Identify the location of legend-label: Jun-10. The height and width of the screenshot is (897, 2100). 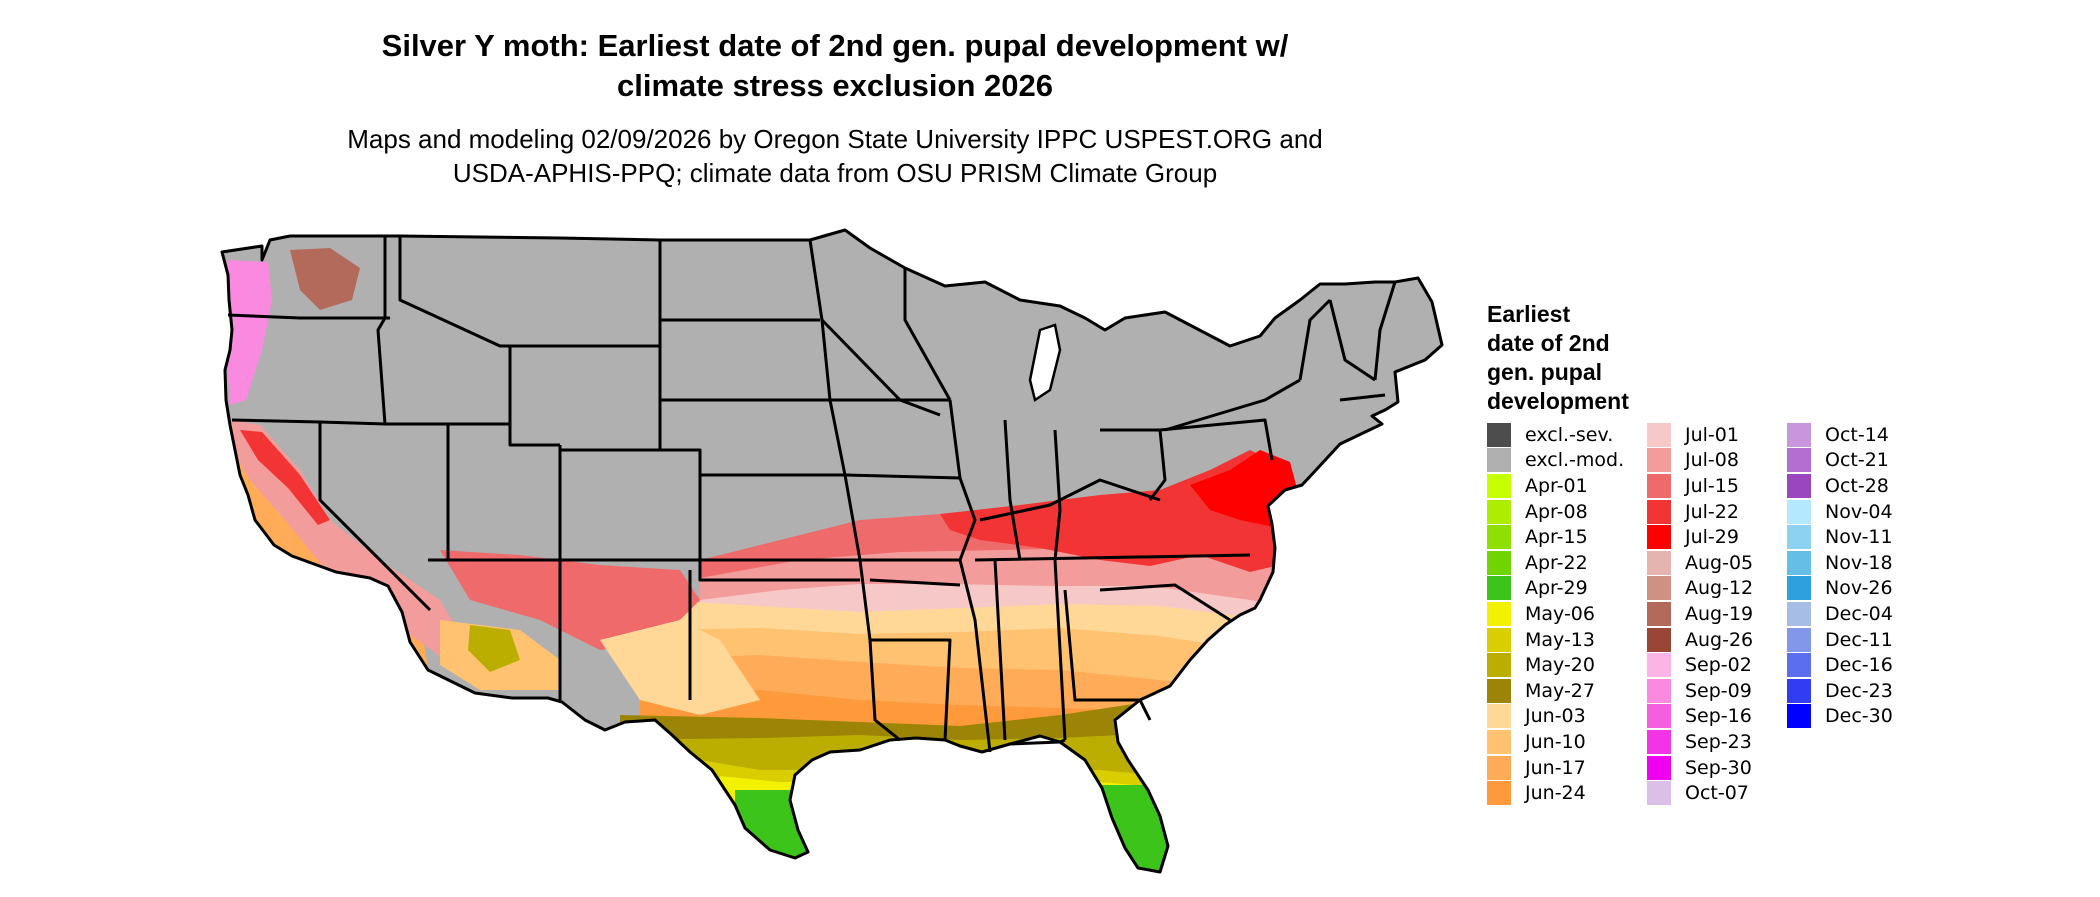
(1555, 741).